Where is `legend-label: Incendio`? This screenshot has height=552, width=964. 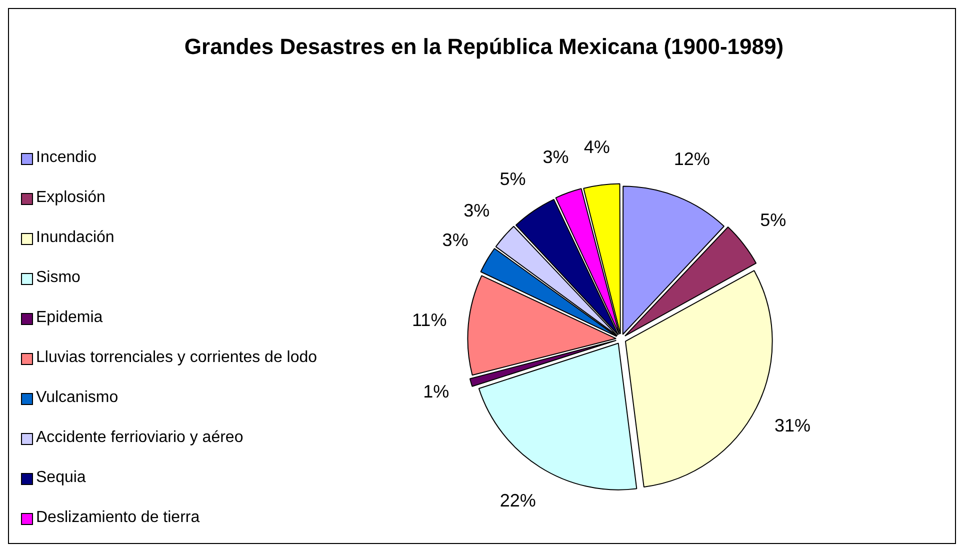
legend-label: Incendio is located at coordinates (66, 158).